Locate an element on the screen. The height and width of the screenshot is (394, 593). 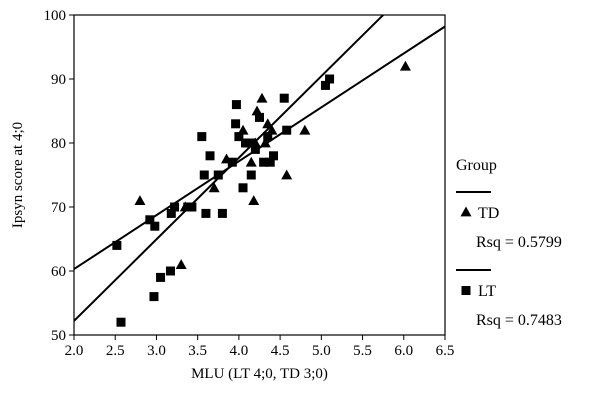
x-tick-label: 2.0 is located at coordinates (74, 351).